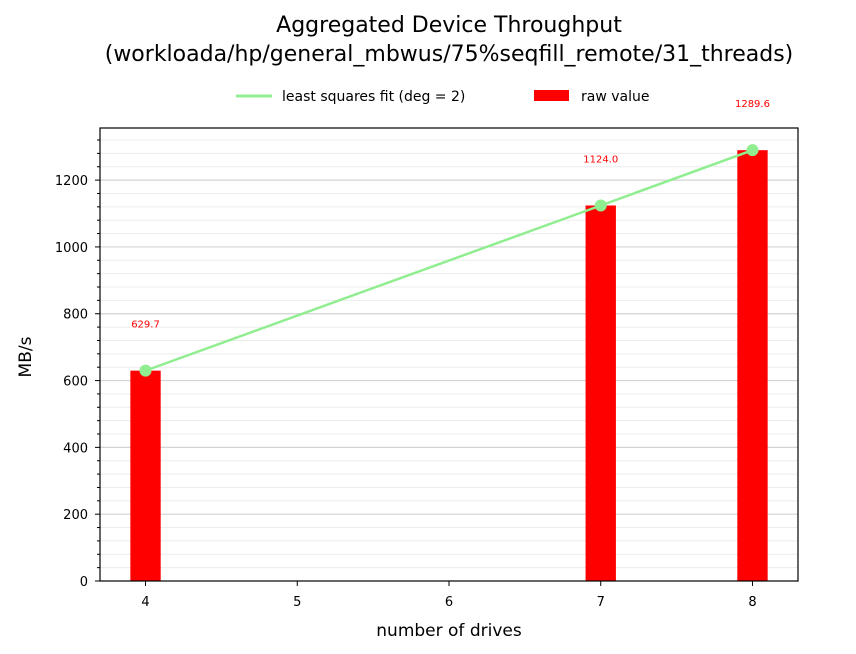 Image resolution: width=856 pixels, height=654 pixels. Describe the element at coordinates (145, 602) in the screenshot. I see `x-tick-label: 4` at that location.